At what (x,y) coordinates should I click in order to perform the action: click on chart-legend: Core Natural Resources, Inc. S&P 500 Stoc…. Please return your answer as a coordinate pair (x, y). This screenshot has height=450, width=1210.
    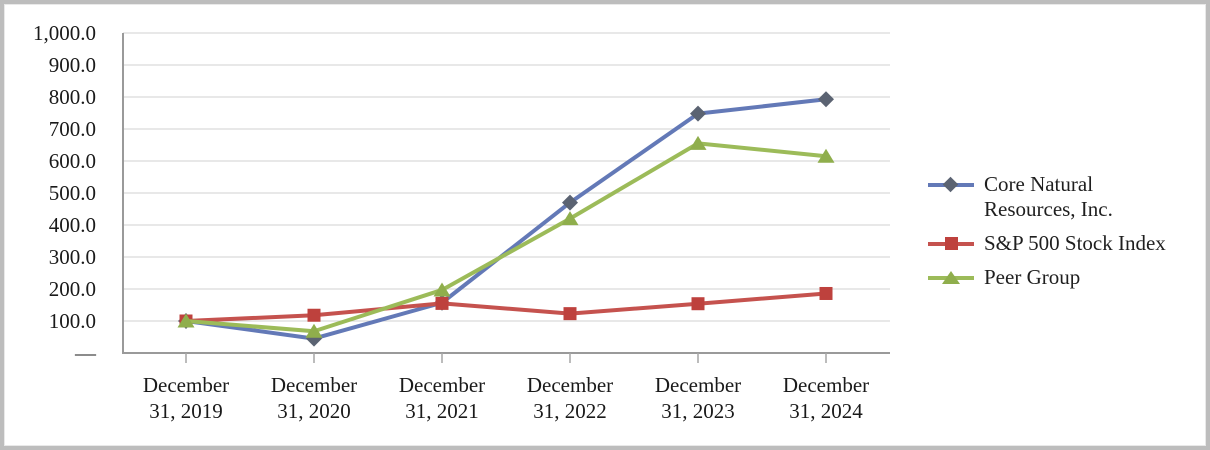
    Looking at the image, I should click on (1058, 231).